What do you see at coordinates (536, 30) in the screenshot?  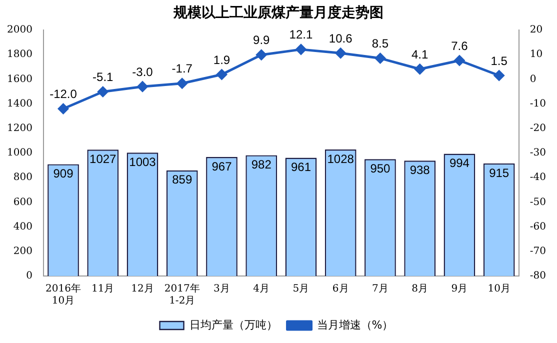 I see `y2-tick-label: 20` at bounding box center [536, 30].